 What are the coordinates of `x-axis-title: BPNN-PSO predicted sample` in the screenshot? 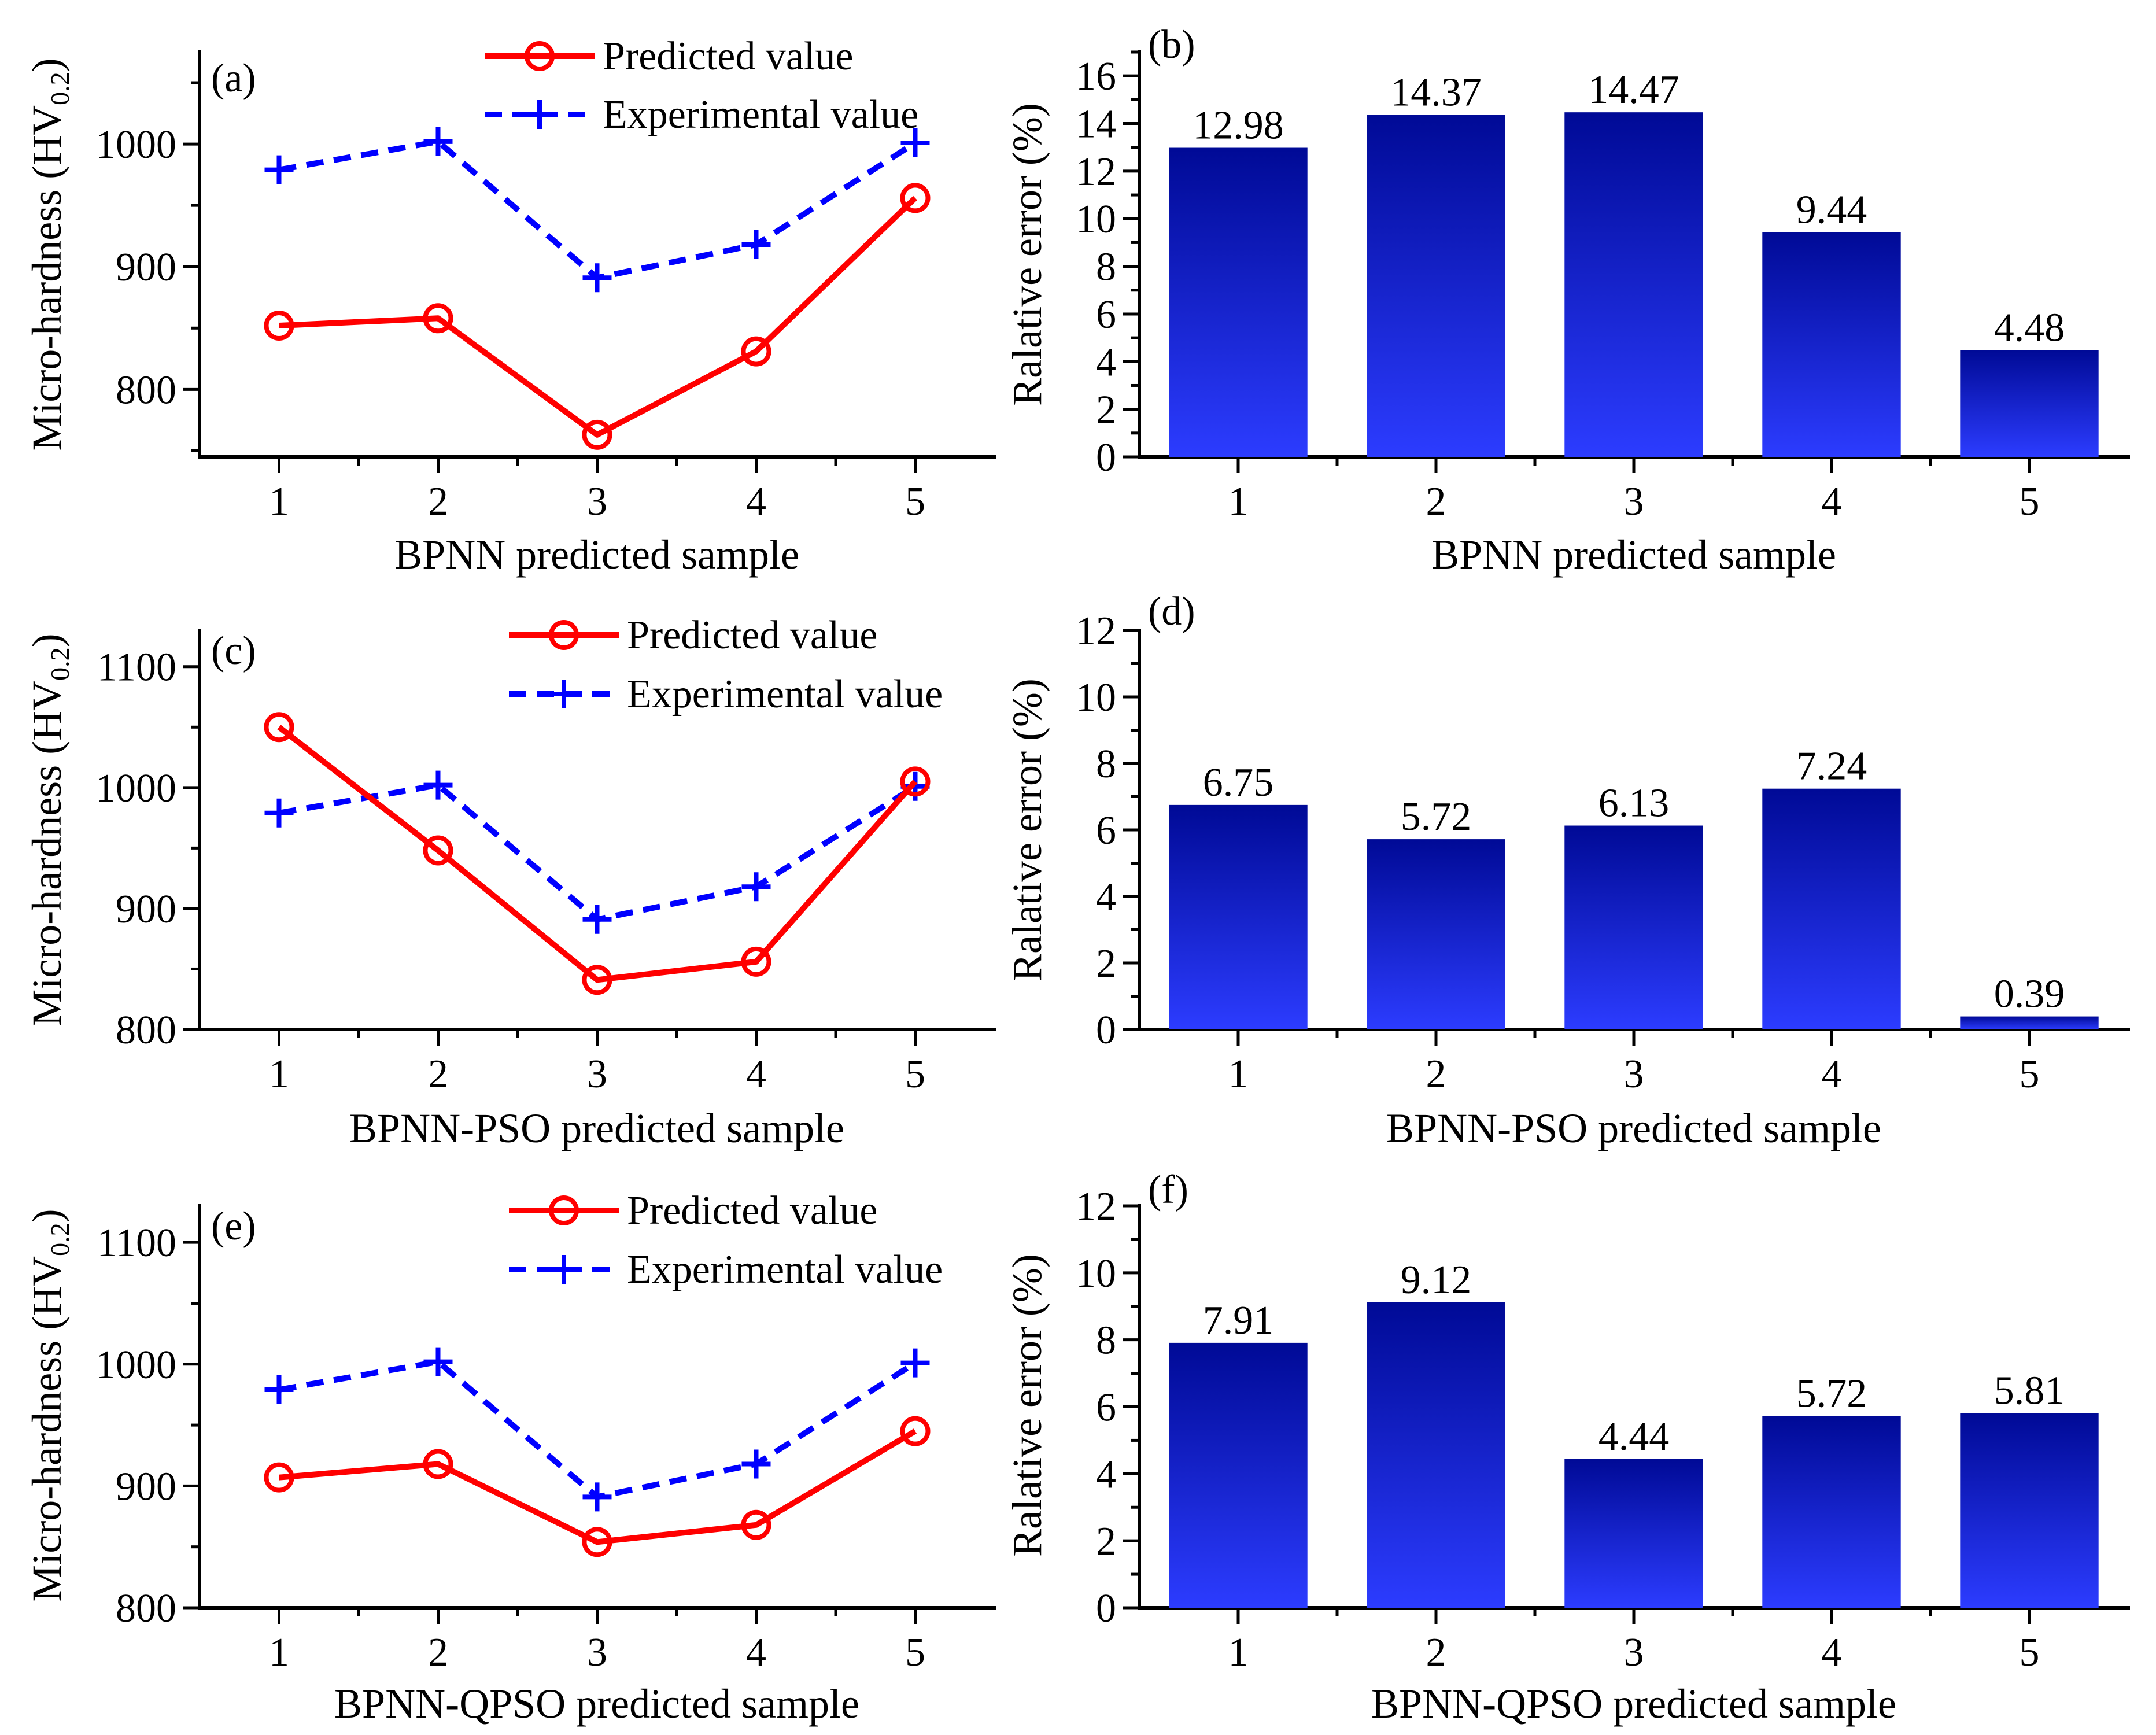 It's located at (596, 1128).